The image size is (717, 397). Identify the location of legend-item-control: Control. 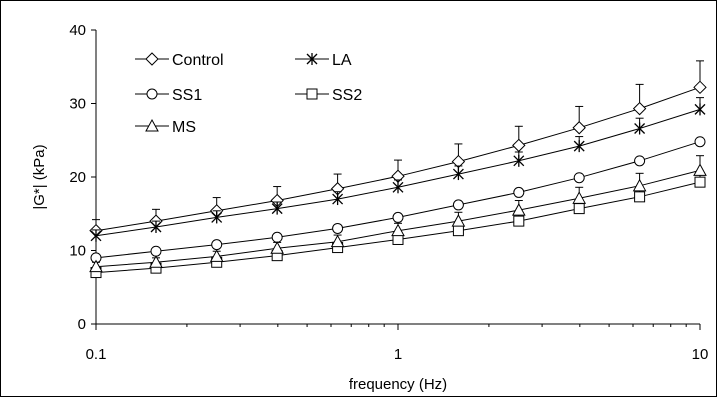
(179, 60).